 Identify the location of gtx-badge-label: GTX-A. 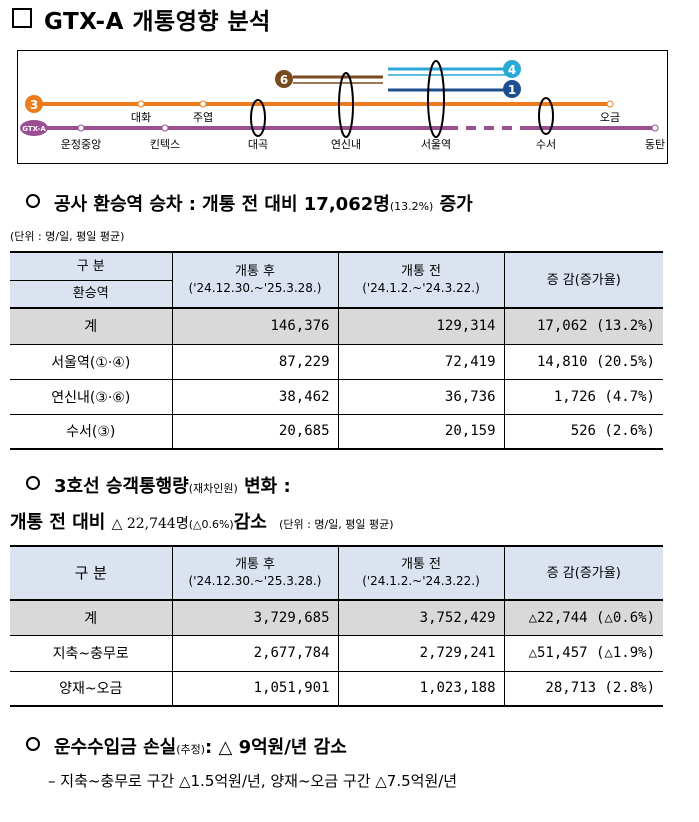
(34, 129).